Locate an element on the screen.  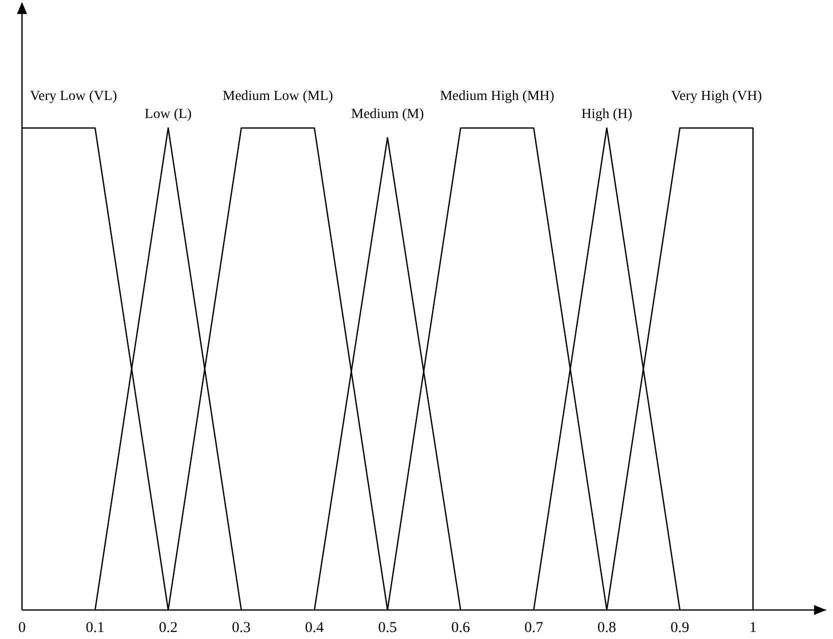
x-tick-label: 0.6 is located at coordinates (460, 628).